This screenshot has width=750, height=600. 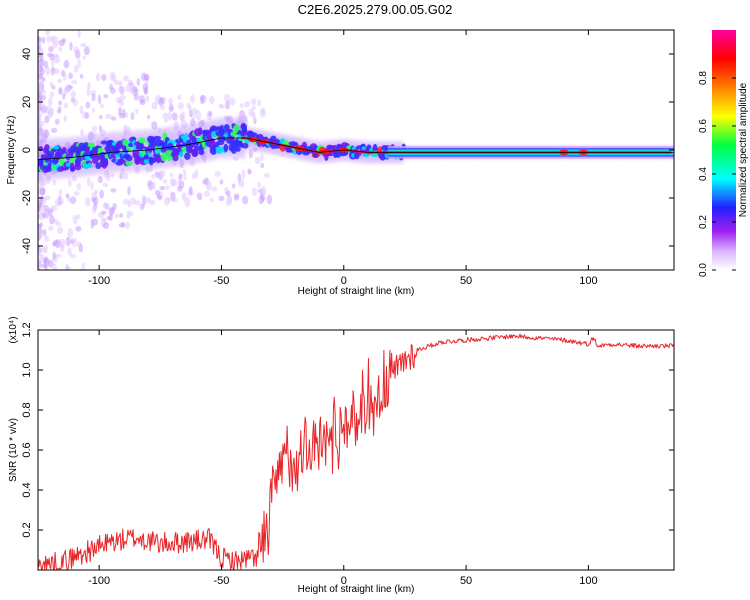 I want to click on x-tick-label: 50, so click(x=466, y=581).